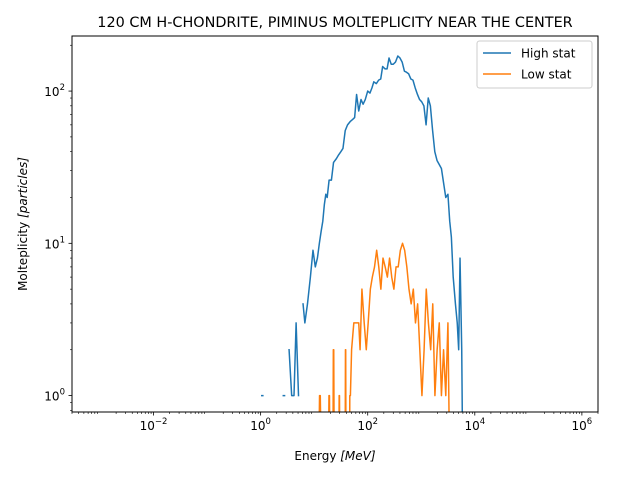 The height and width of the screenshot is (484, 640). I want to click on x-tick-label: 10², so click(367, 425).